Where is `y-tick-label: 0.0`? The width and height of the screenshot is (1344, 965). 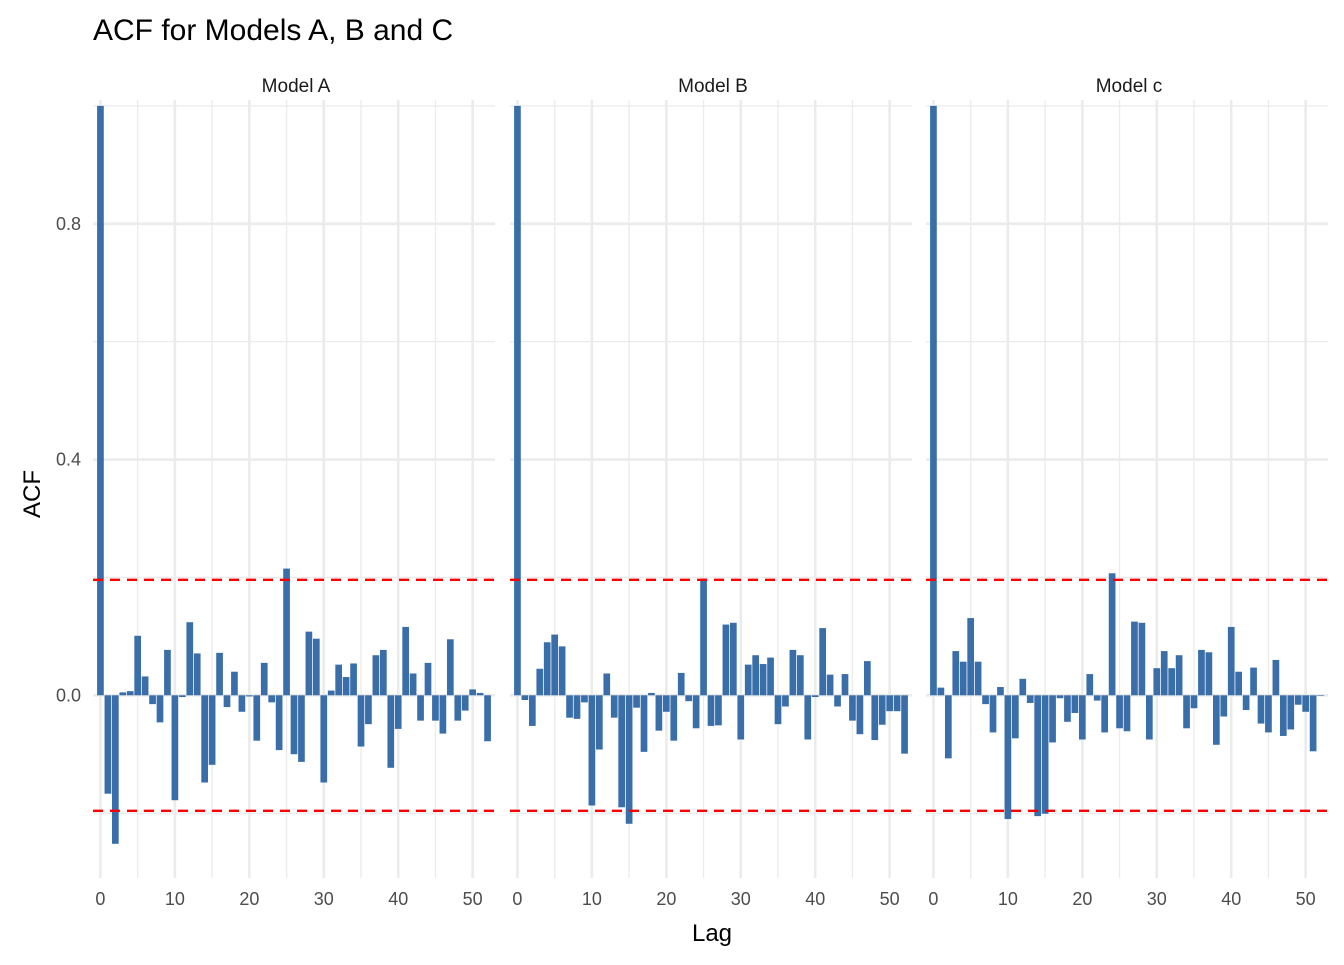
y-tick-label: 0.0 is located at coordinates (68, 695).